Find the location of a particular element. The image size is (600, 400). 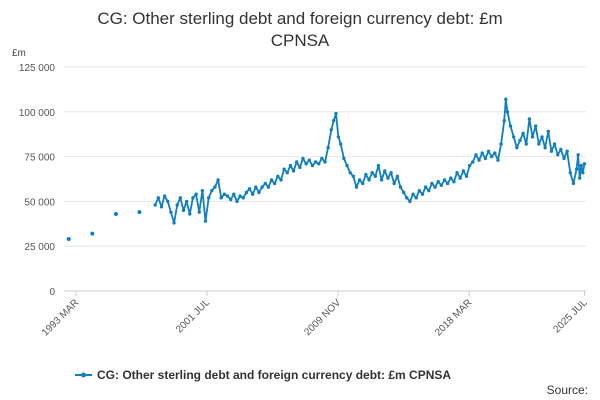

legend-marker is located at coordinates (83, 375).